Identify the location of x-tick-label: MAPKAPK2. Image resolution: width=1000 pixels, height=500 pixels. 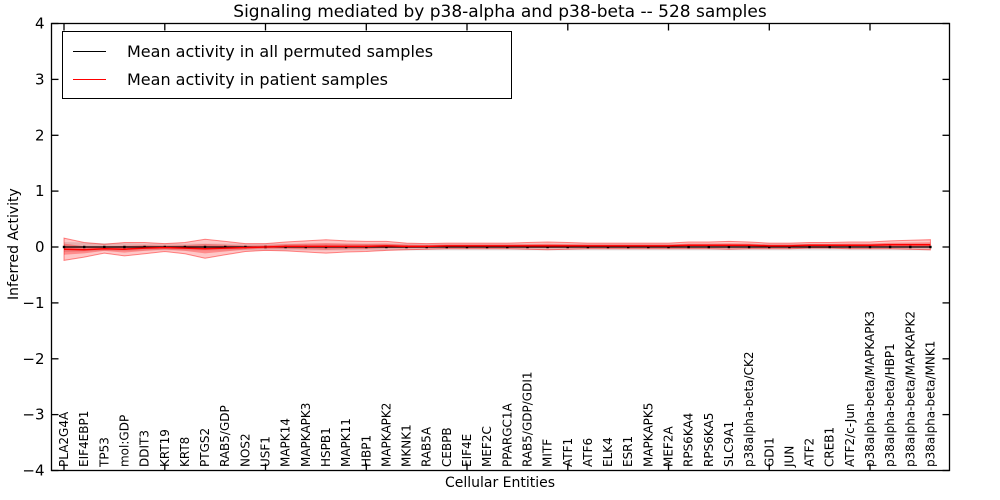
(386, 435).